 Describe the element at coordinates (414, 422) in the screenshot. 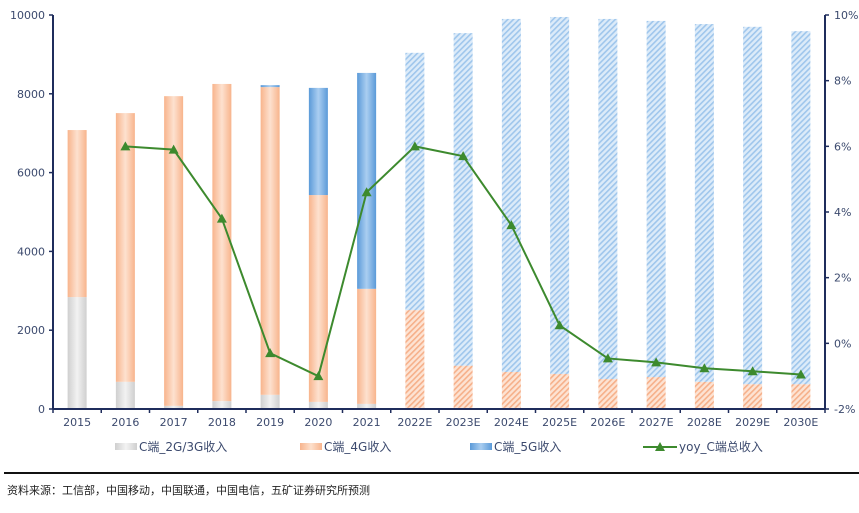

I see `x-axis-tick-label: 2022E` at that location.